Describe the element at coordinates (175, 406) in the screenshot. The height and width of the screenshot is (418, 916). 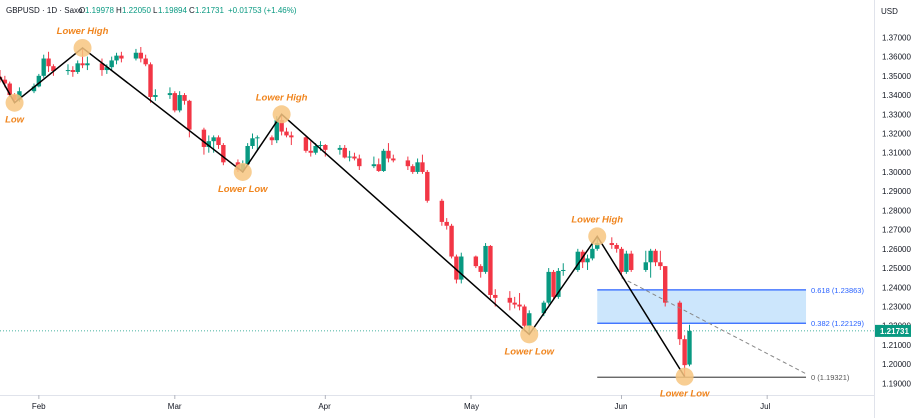
I see `x-tick-label: Mar` at that location.